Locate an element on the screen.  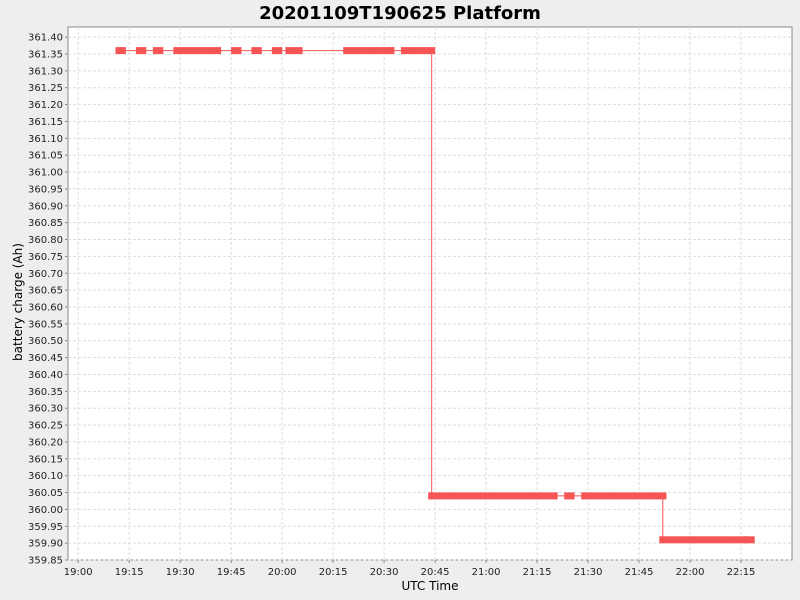
y-axis-label: battery charge (Ah) is located at coordinates (18, 302).